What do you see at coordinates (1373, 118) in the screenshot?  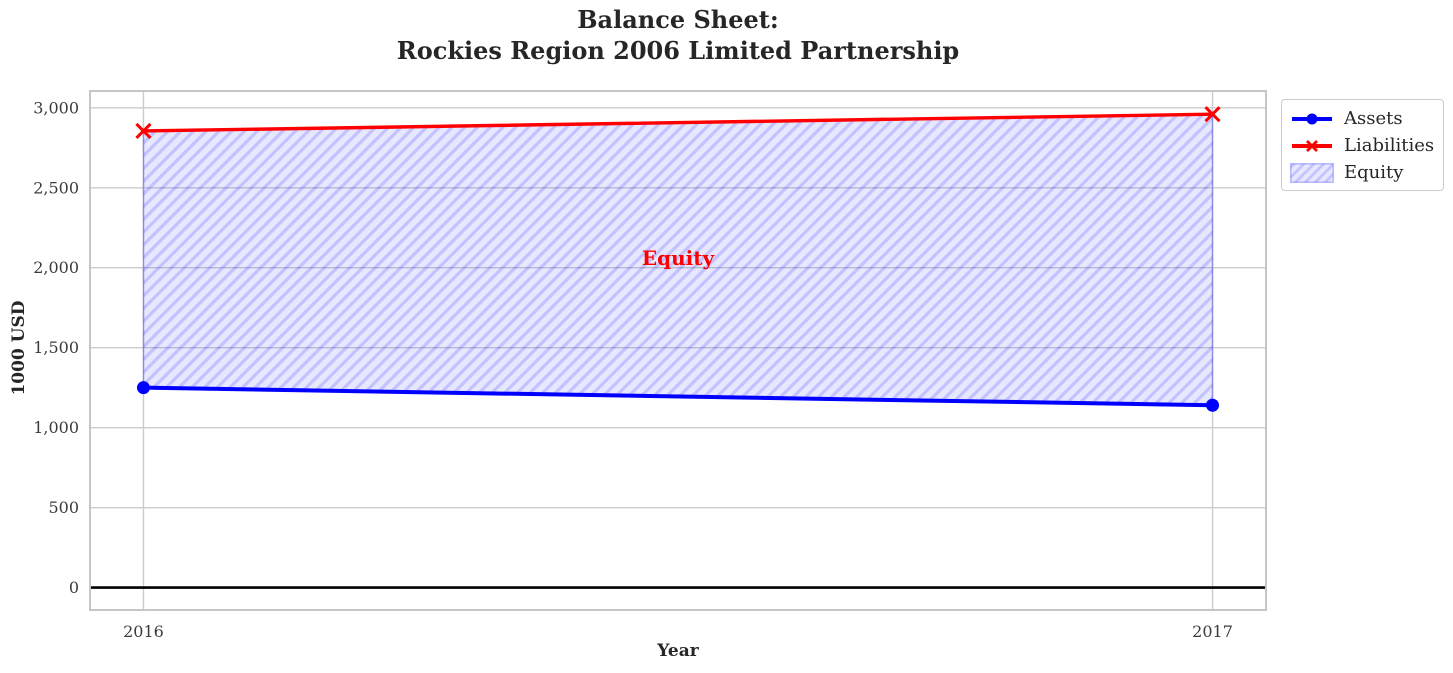 I see `legend-label-assets: Assets` at bounding box center [1373, 118].